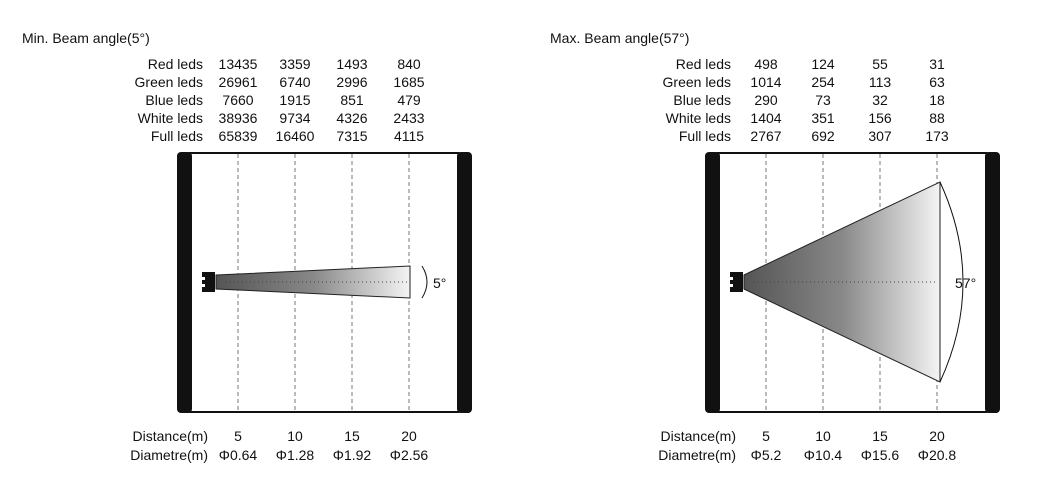  I want to click on light-beam, so click(313, 282).